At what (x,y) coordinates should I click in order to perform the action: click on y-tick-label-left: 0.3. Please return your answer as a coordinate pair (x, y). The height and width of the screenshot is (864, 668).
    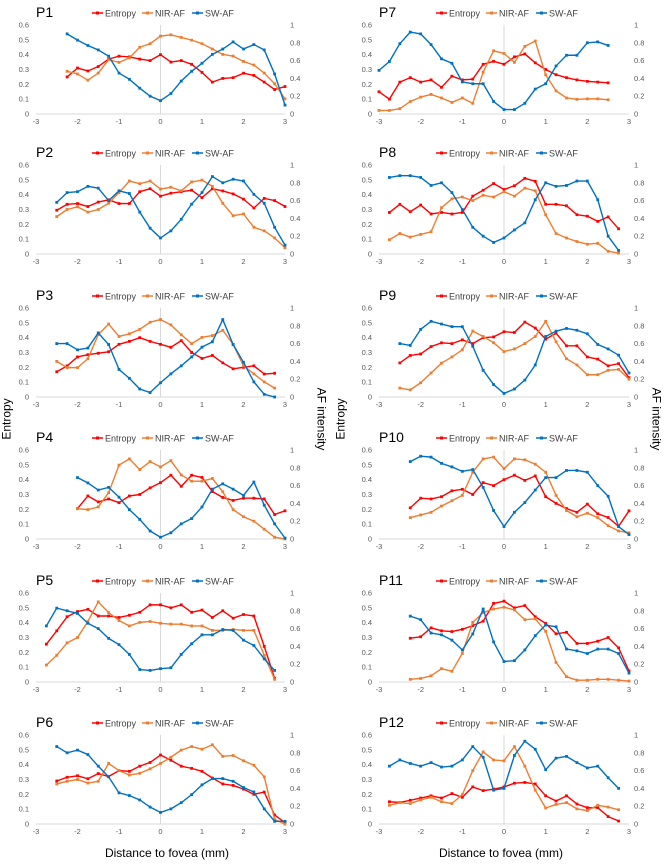
    Looking at the image, I should click on (367, 779).